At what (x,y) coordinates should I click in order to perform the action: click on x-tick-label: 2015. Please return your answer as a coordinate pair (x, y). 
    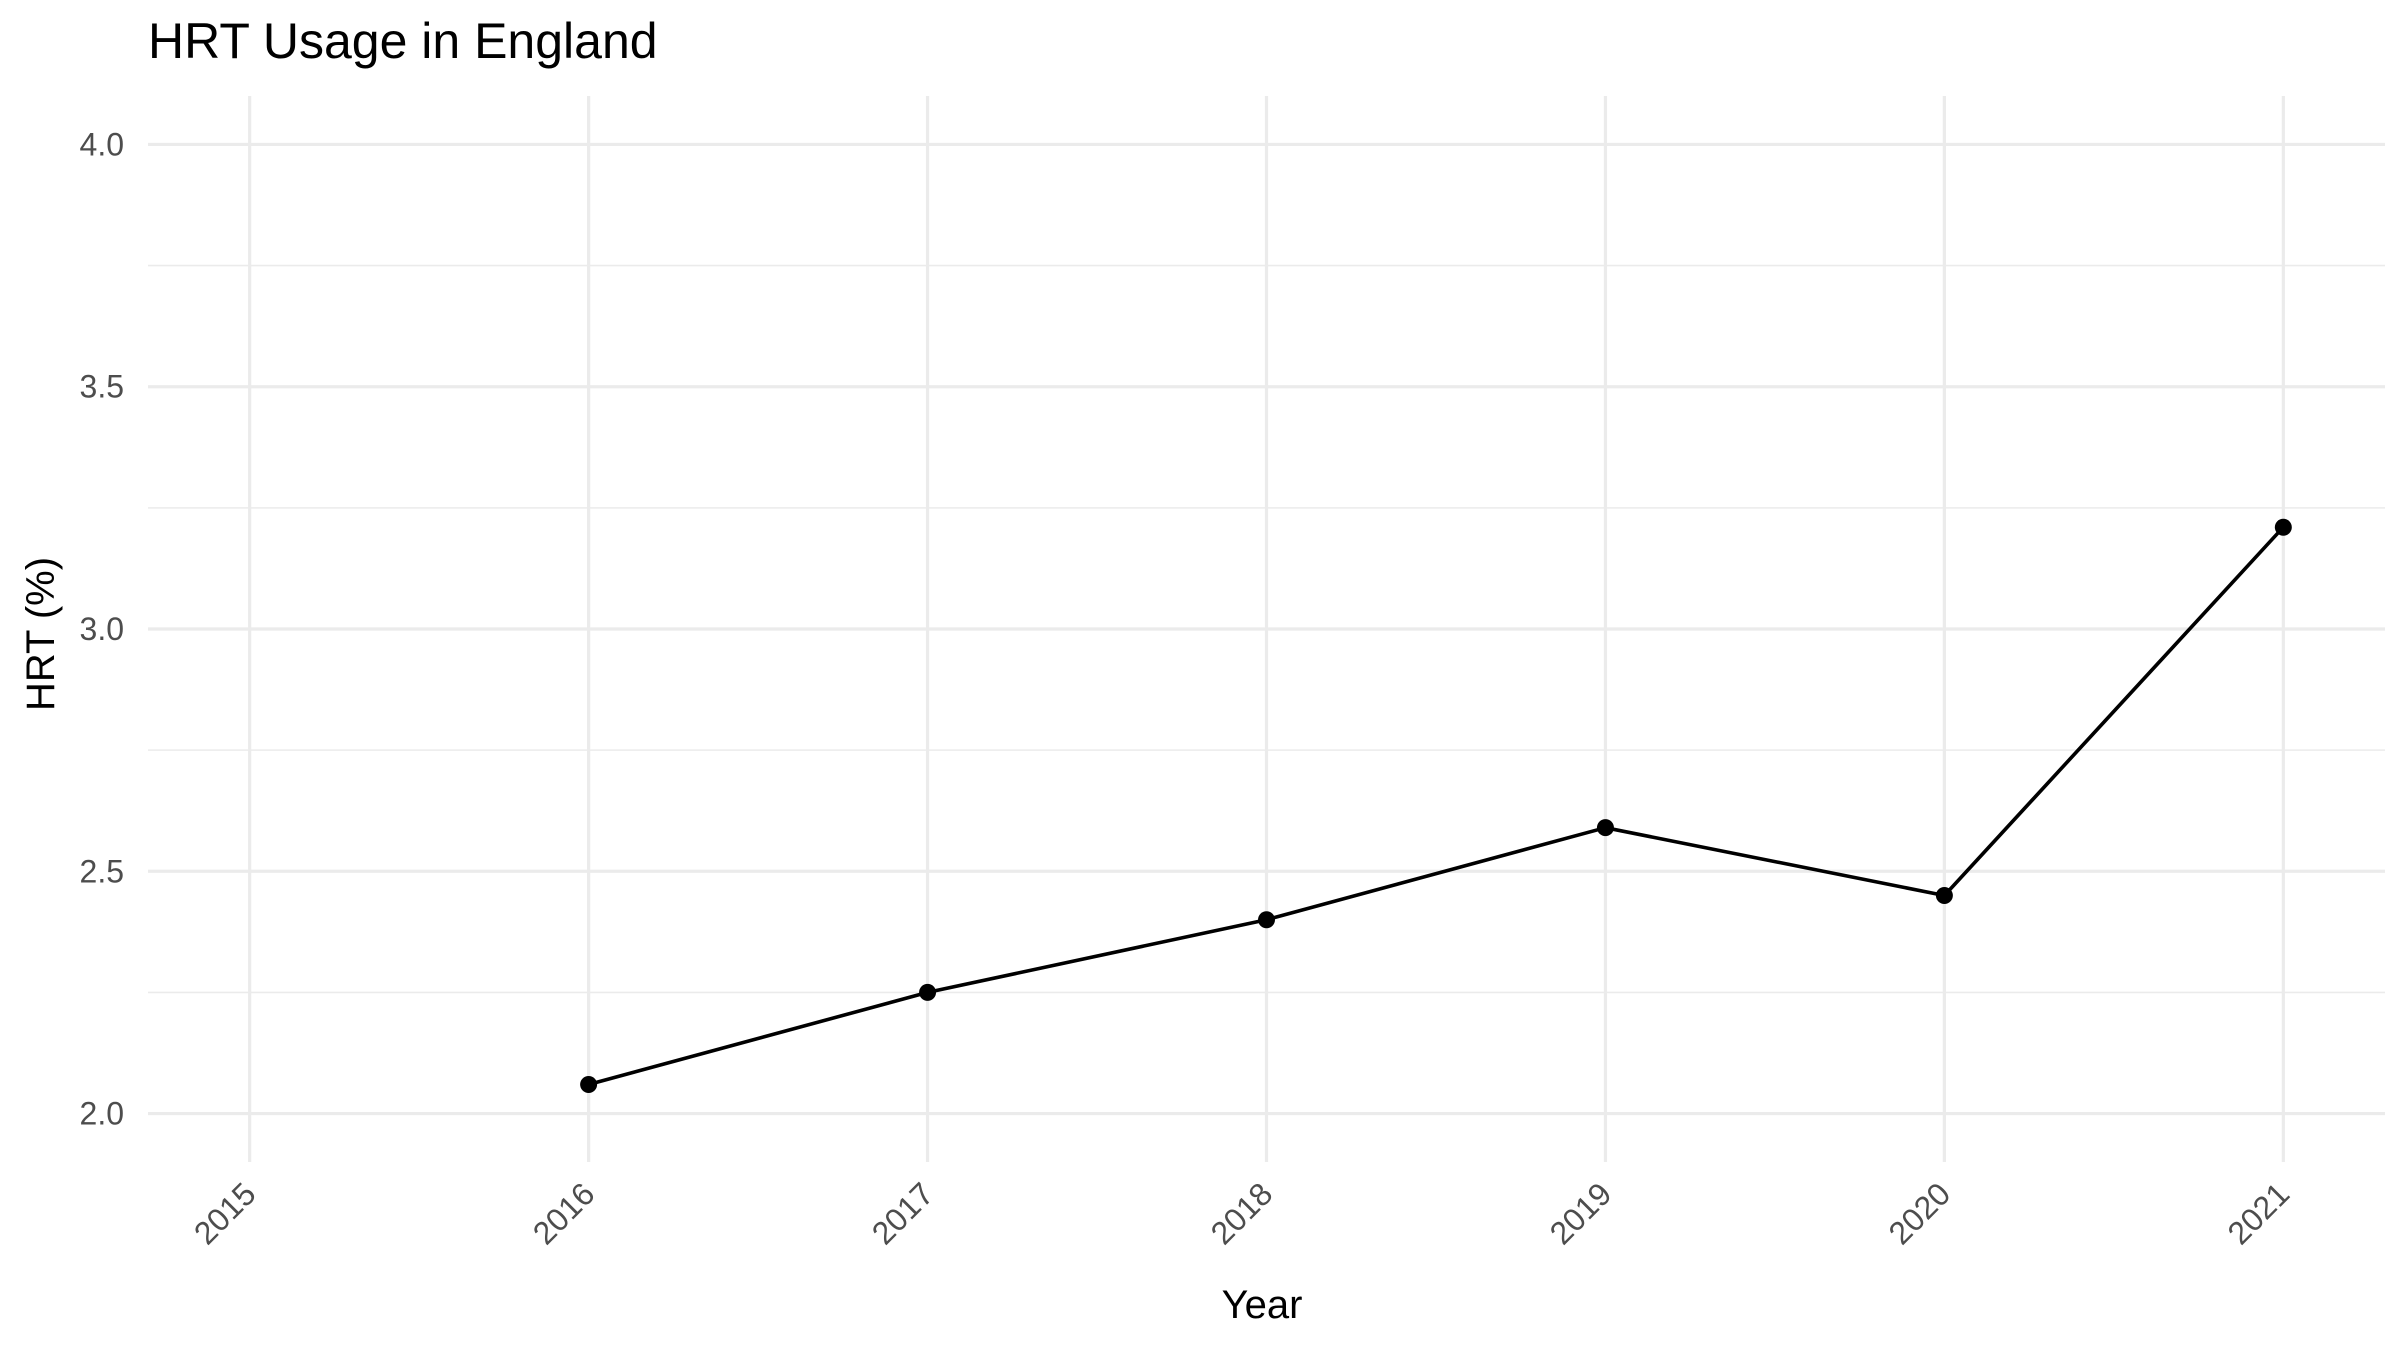
    Looking at the image, I should click on (225, 1213).